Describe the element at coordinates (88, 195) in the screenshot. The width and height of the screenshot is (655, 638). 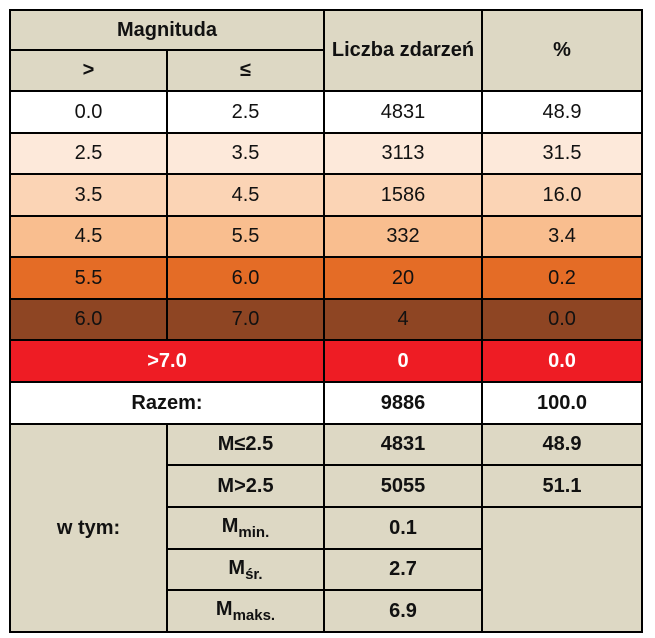
I see `row-from: 3.5` at that location.